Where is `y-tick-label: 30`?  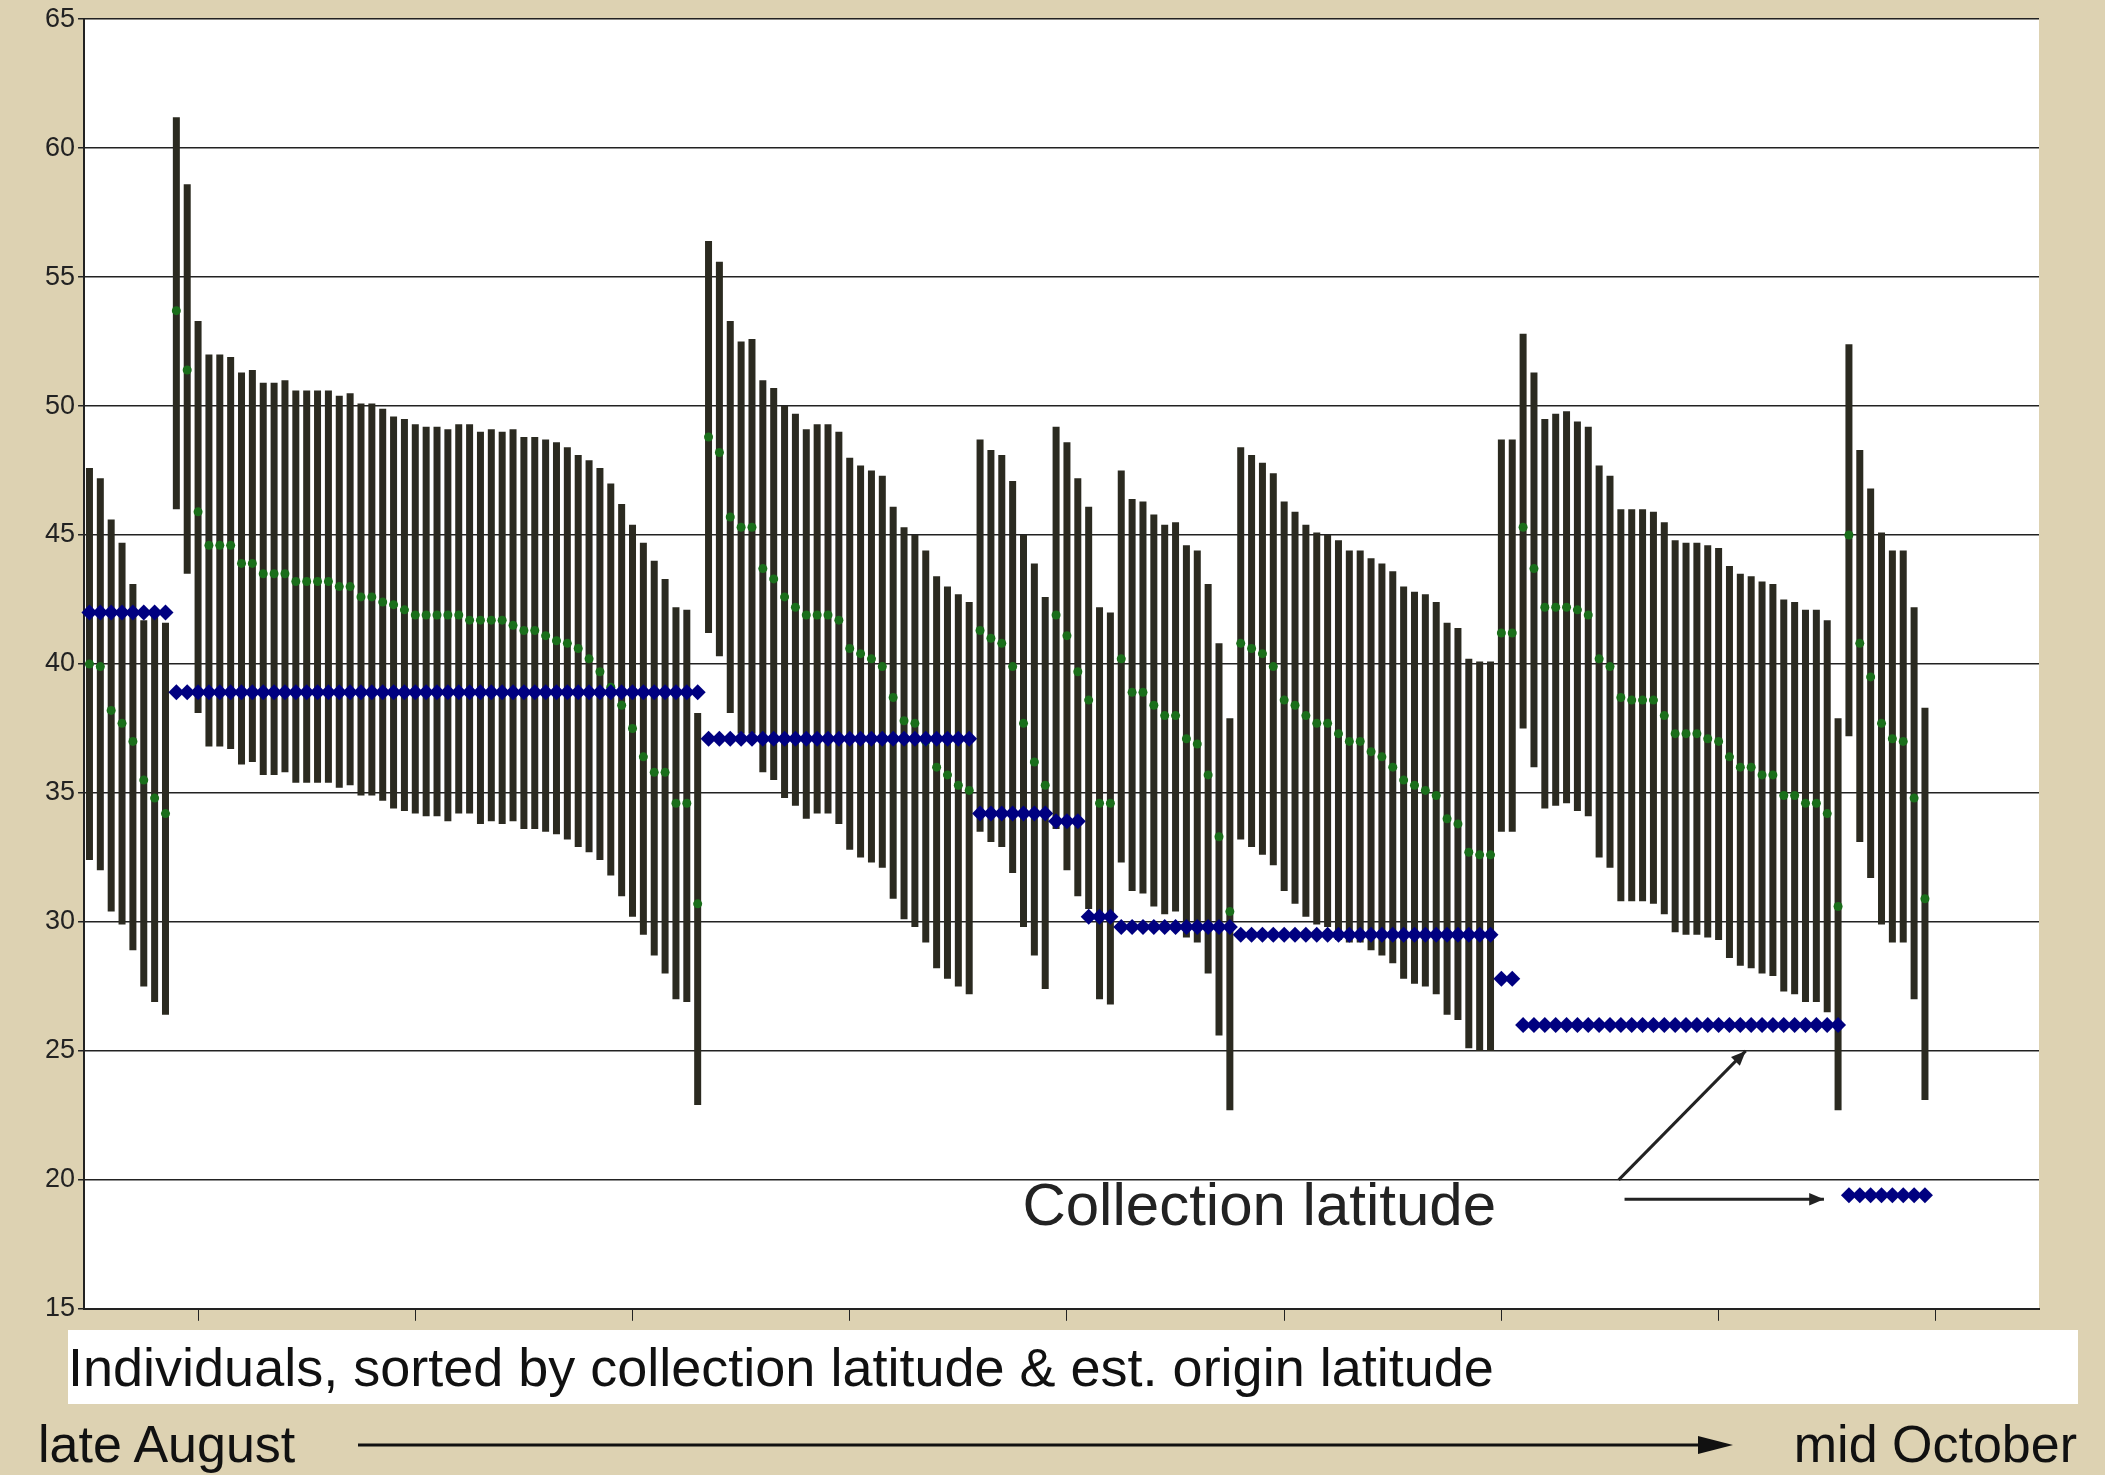
y-tick-label: 30 is located at coordinates (60, 920).